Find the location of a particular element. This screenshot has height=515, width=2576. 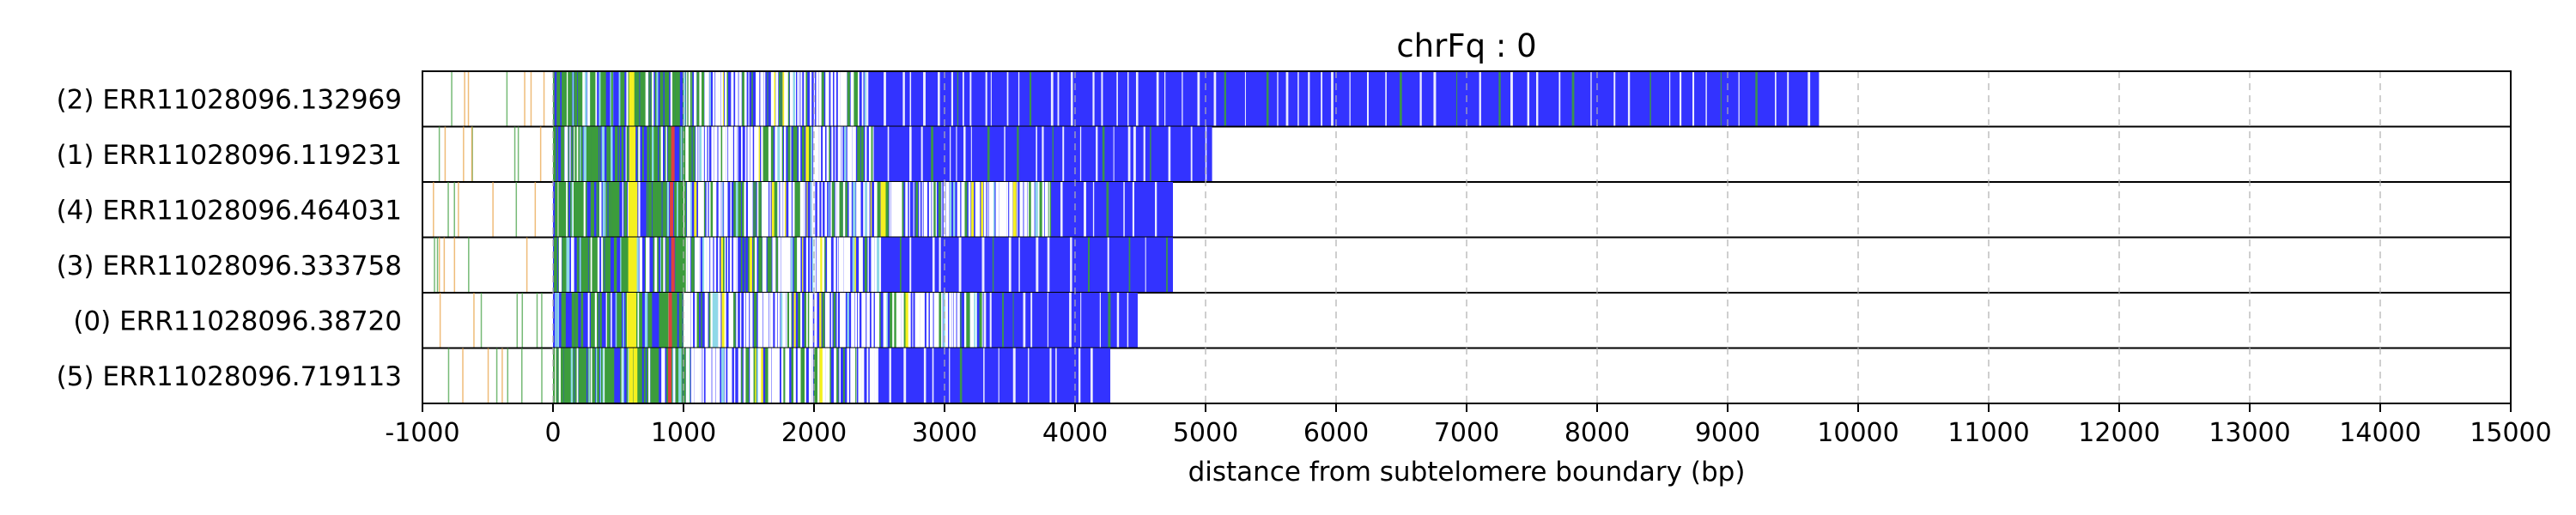

x-tick-label: 1000 is located at coordinates (684, 433).